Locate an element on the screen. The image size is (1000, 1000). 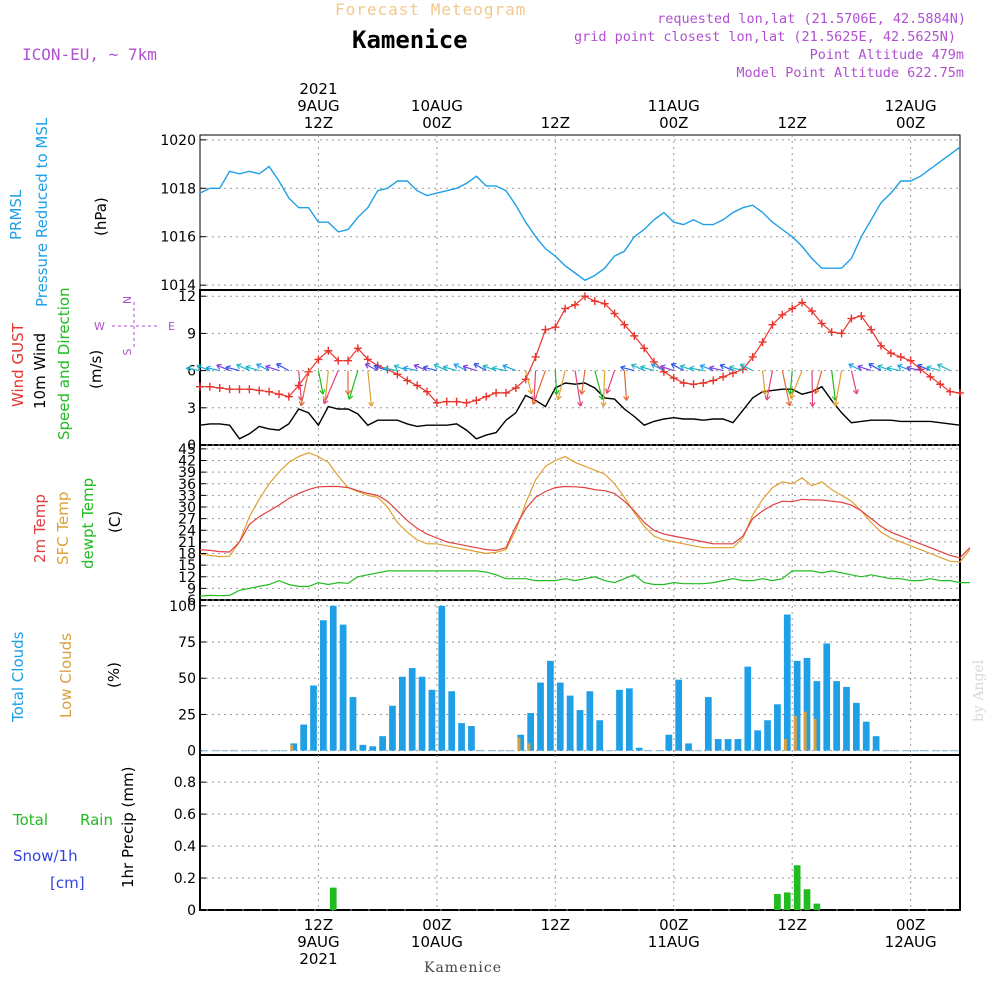
compass-rose: N W E S is located at coordinates (134, 326).